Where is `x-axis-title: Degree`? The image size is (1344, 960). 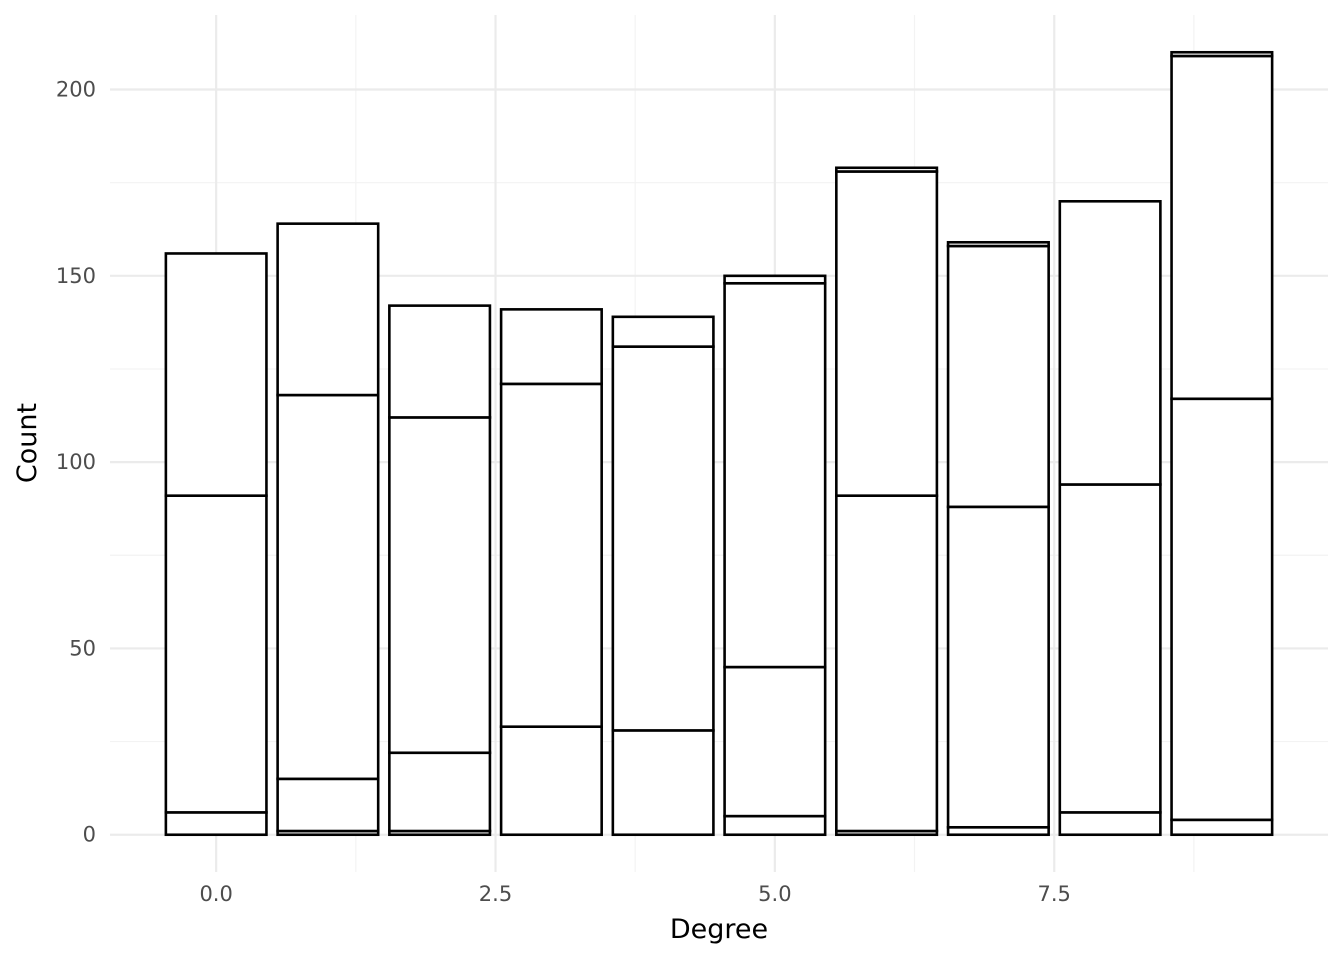
x-axis-title: Degree is located at coordinates (719, 929).